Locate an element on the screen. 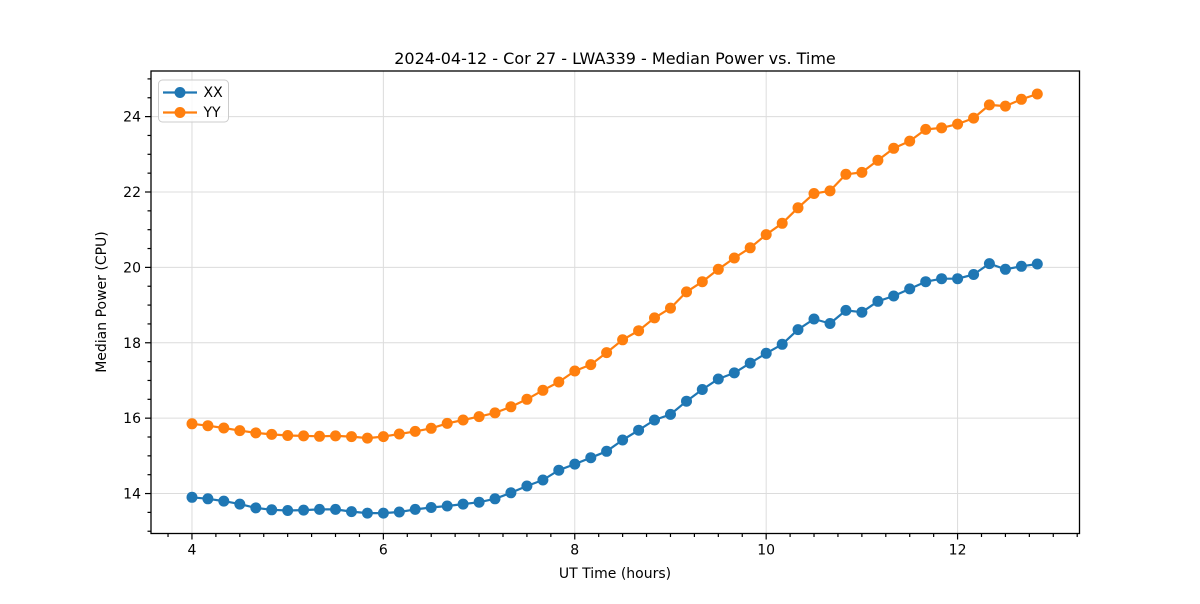 Image resolution: width=1200 pixels, height=604 pixels. y-tick-label: 14 is located at coordinates (132, 495).